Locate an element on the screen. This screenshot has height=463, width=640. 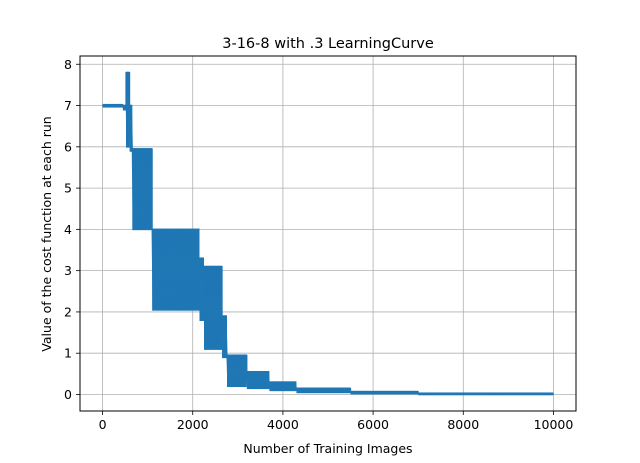
y-axis: 0 1 2 3 4 5 6 7 8 is located at coordinates (72, 229).